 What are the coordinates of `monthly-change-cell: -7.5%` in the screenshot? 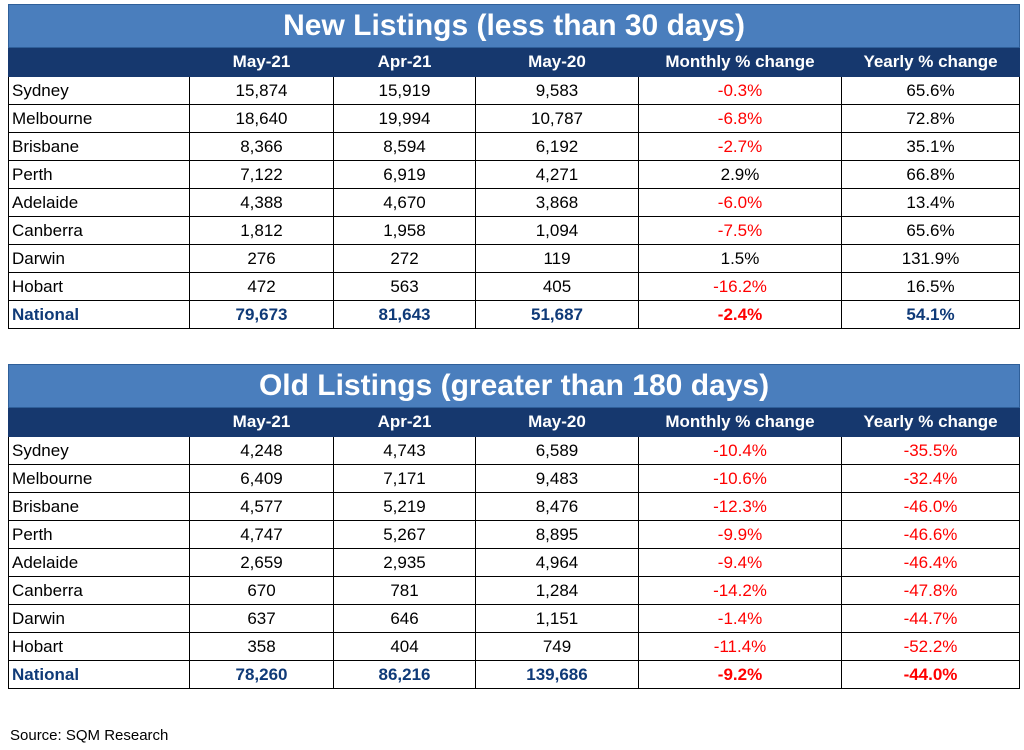 It's located at (740, 230).